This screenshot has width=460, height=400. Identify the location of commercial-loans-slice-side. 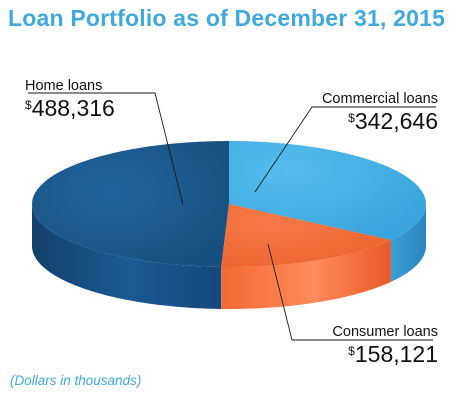
(408, 243).